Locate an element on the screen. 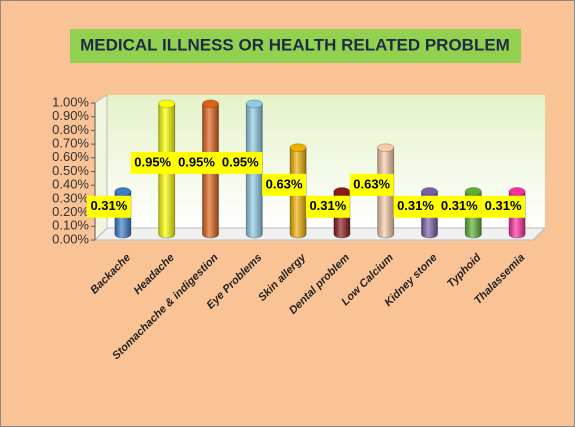 The width and height of the screenshot is (575, 427). y-tick-label: 0.50% is located at coordinates (70, 170).